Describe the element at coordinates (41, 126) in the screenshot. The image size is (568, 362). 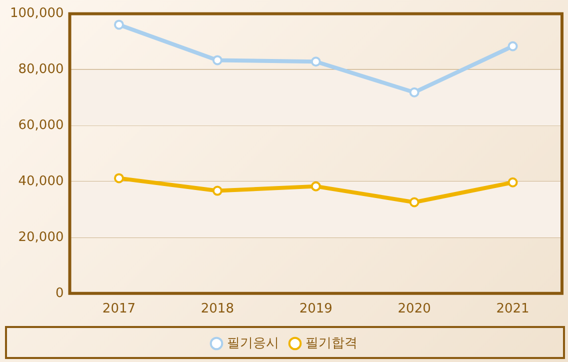
I see `y-tick-label: 60,000` at that location.